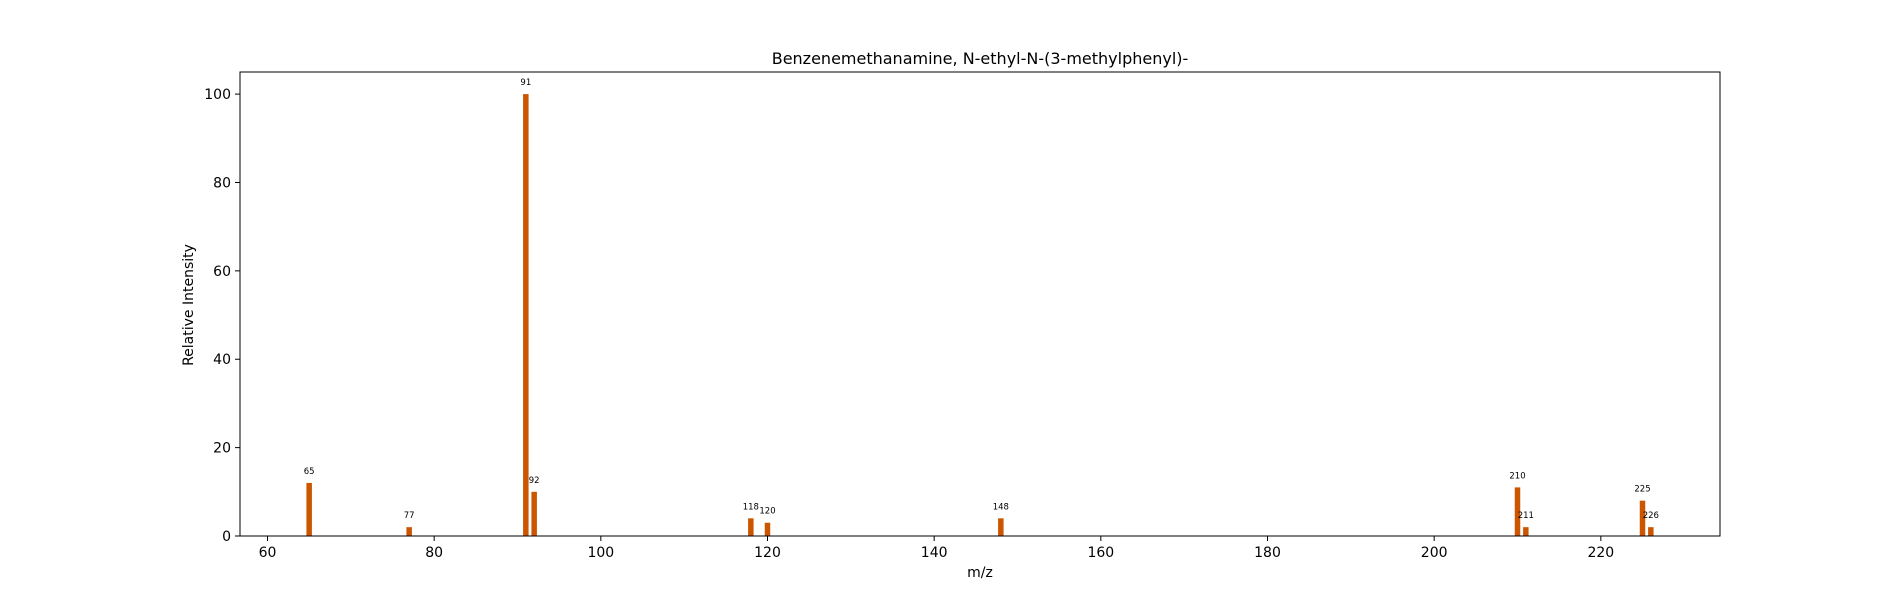 This screenshot has height=604, width=1900. What do you see at coordinates (226, 537) in the screenshot?
I see `y-tick-label: 0` at bounding box center [226, 537].